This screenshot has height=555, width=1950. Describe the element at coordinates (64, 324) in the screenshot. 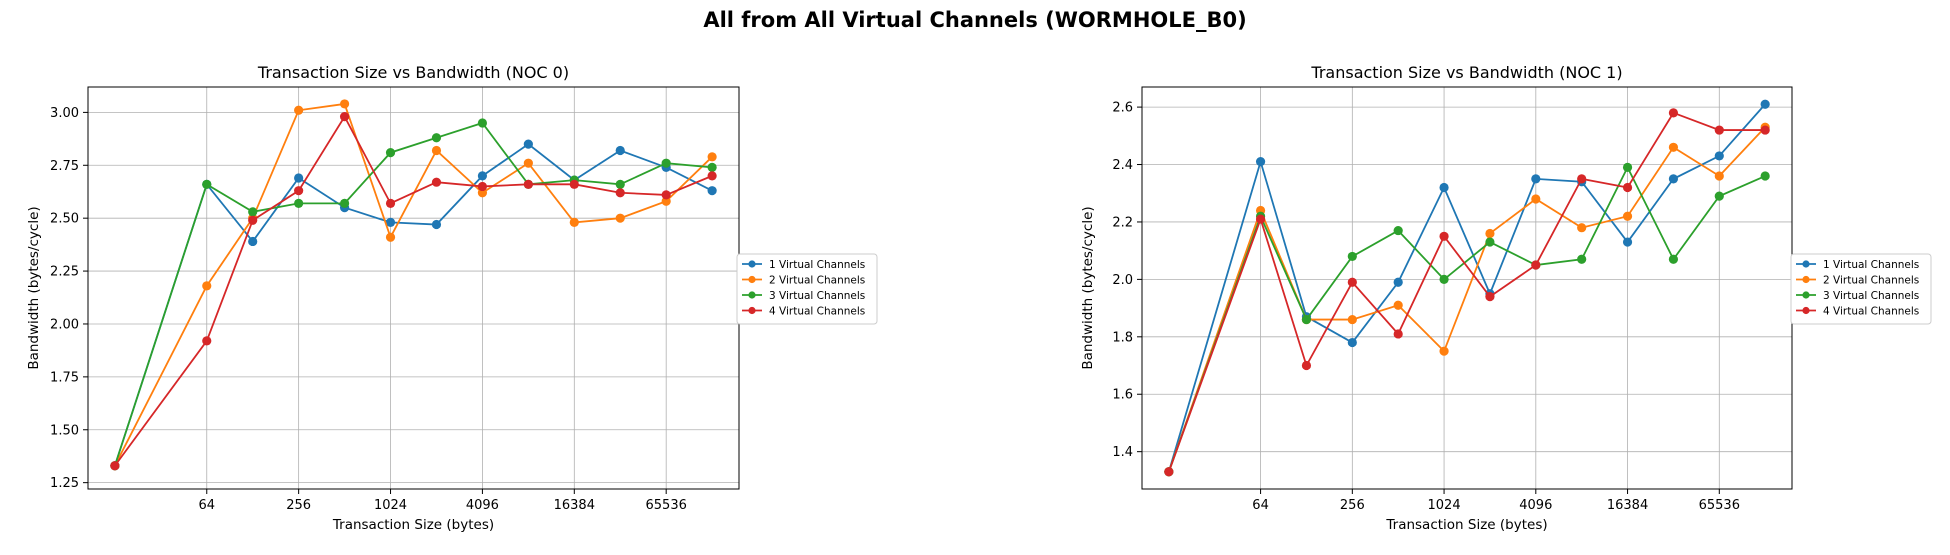

I see `y-tick-label: 2.00` at that location.